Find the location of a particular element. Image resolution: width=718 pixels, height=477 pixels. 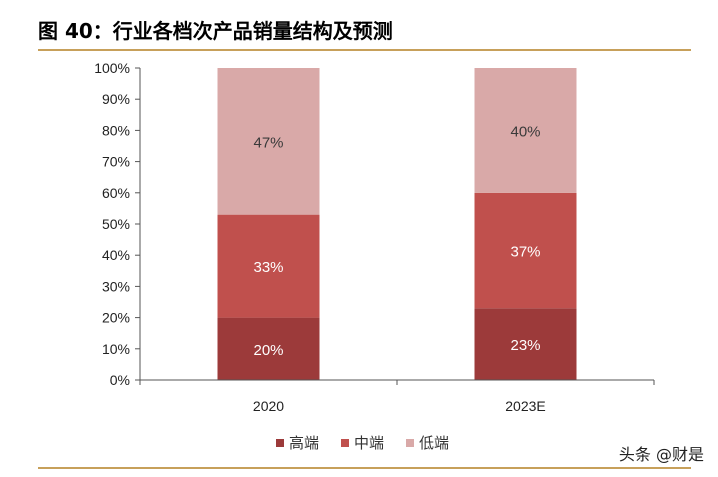

data-label: 37% is located at coordinates (525, 252).